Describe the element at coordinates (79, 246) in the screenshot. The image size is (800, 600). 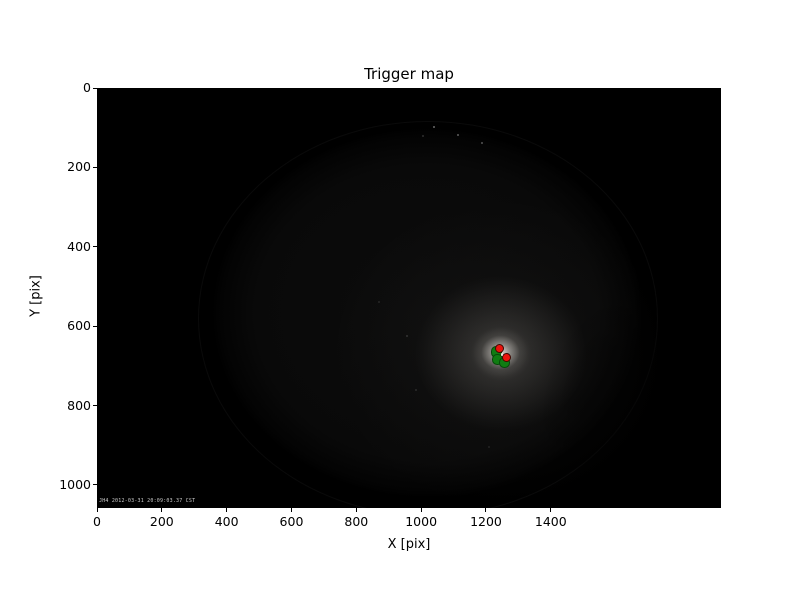
I see `y-tick-label: 400` at that location.